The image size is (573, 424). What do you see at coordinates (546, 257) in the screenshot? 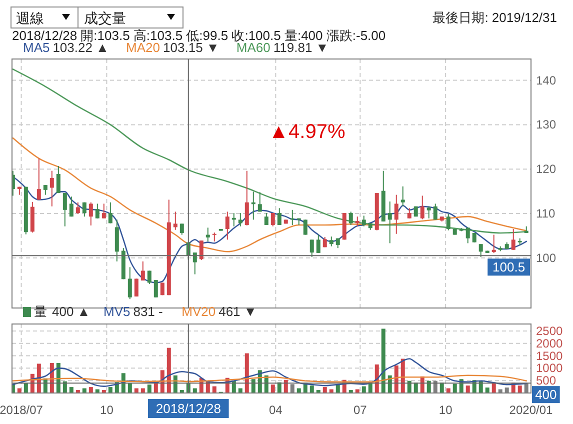
I see `y-tick-label: 100` at bounding box center [546, 257].